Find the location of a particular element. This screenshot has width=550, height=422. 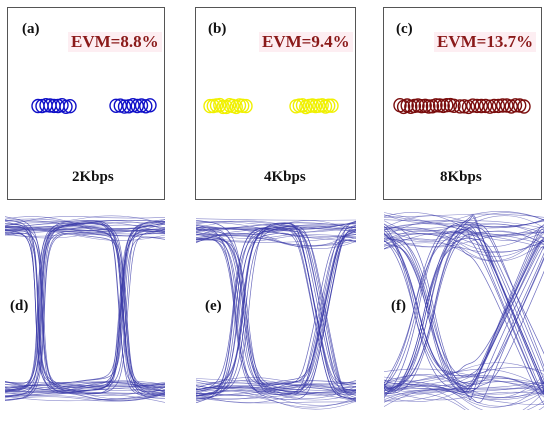

eye-diagram-plot-d is located at coordinates (85, 309).